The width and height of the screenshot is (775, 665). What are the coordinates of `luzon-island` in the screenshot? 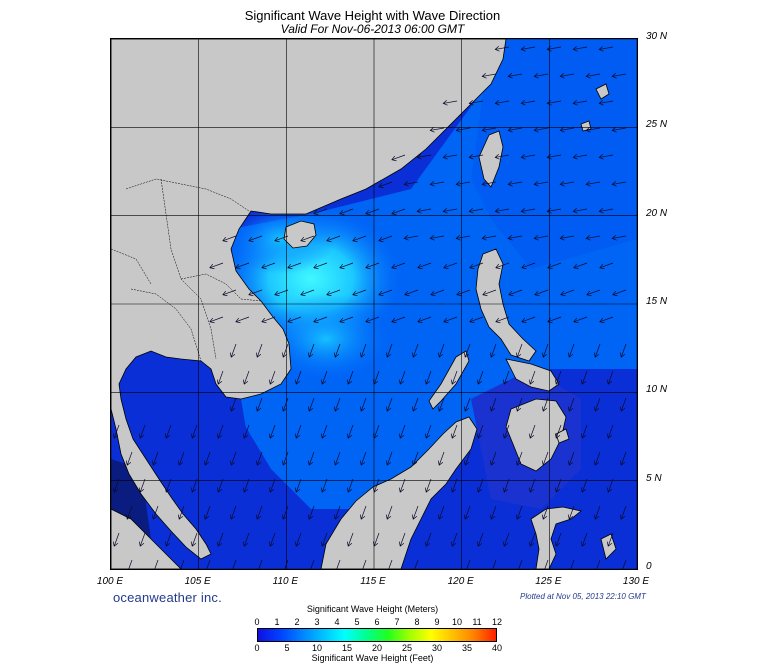 It's located at (506, 305).